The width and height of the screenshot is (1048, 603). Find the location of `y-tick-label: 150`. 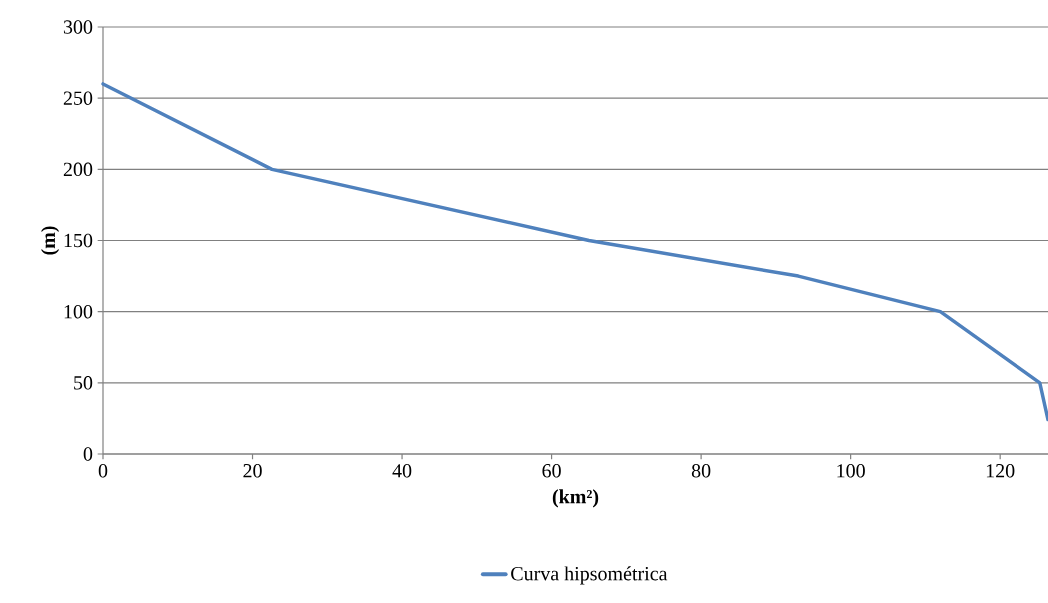

y-tick-label: 150 is located at coordinates (78, 240).